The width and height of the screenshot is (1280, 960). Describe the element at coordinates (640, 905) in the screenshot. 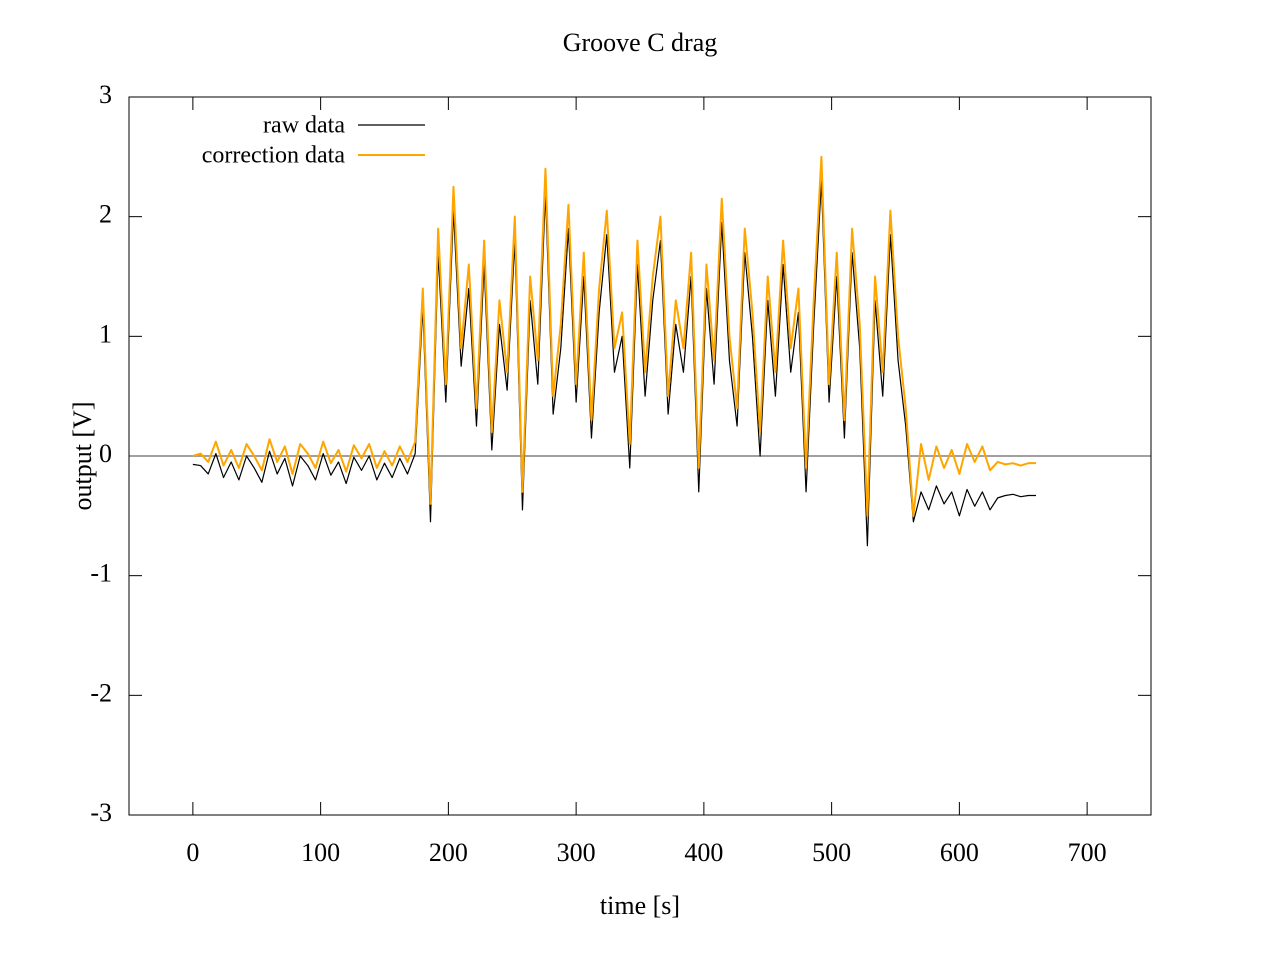

I see `x-axis-label: time [s]` at that location.